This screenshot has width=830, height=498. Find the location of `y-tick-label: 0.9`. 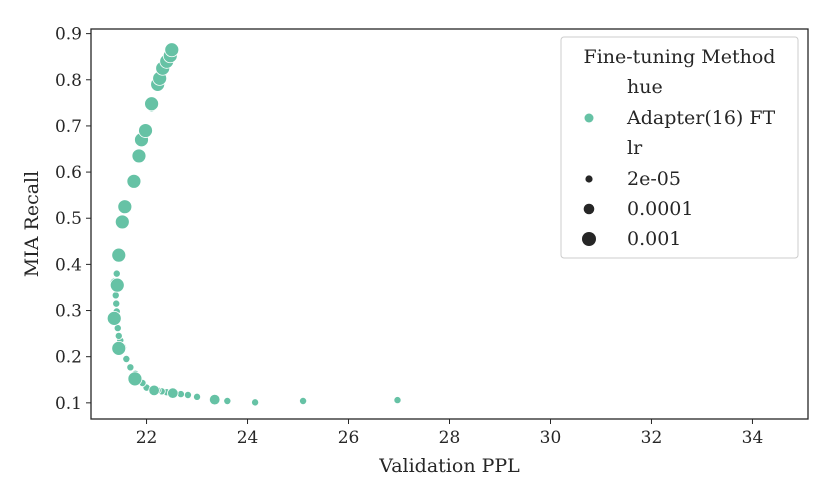

y-tick-label: 0.9 is located at coordinates (68, 35).